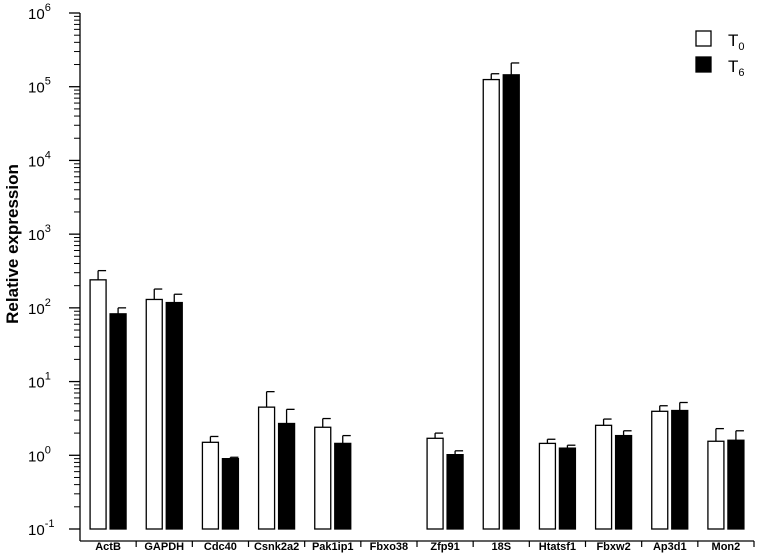 This screenshot has width=759, height=555. Describe the element at coordinates (455, 492) in the screenshot. I see `bar-t6-zfp91` at that location.